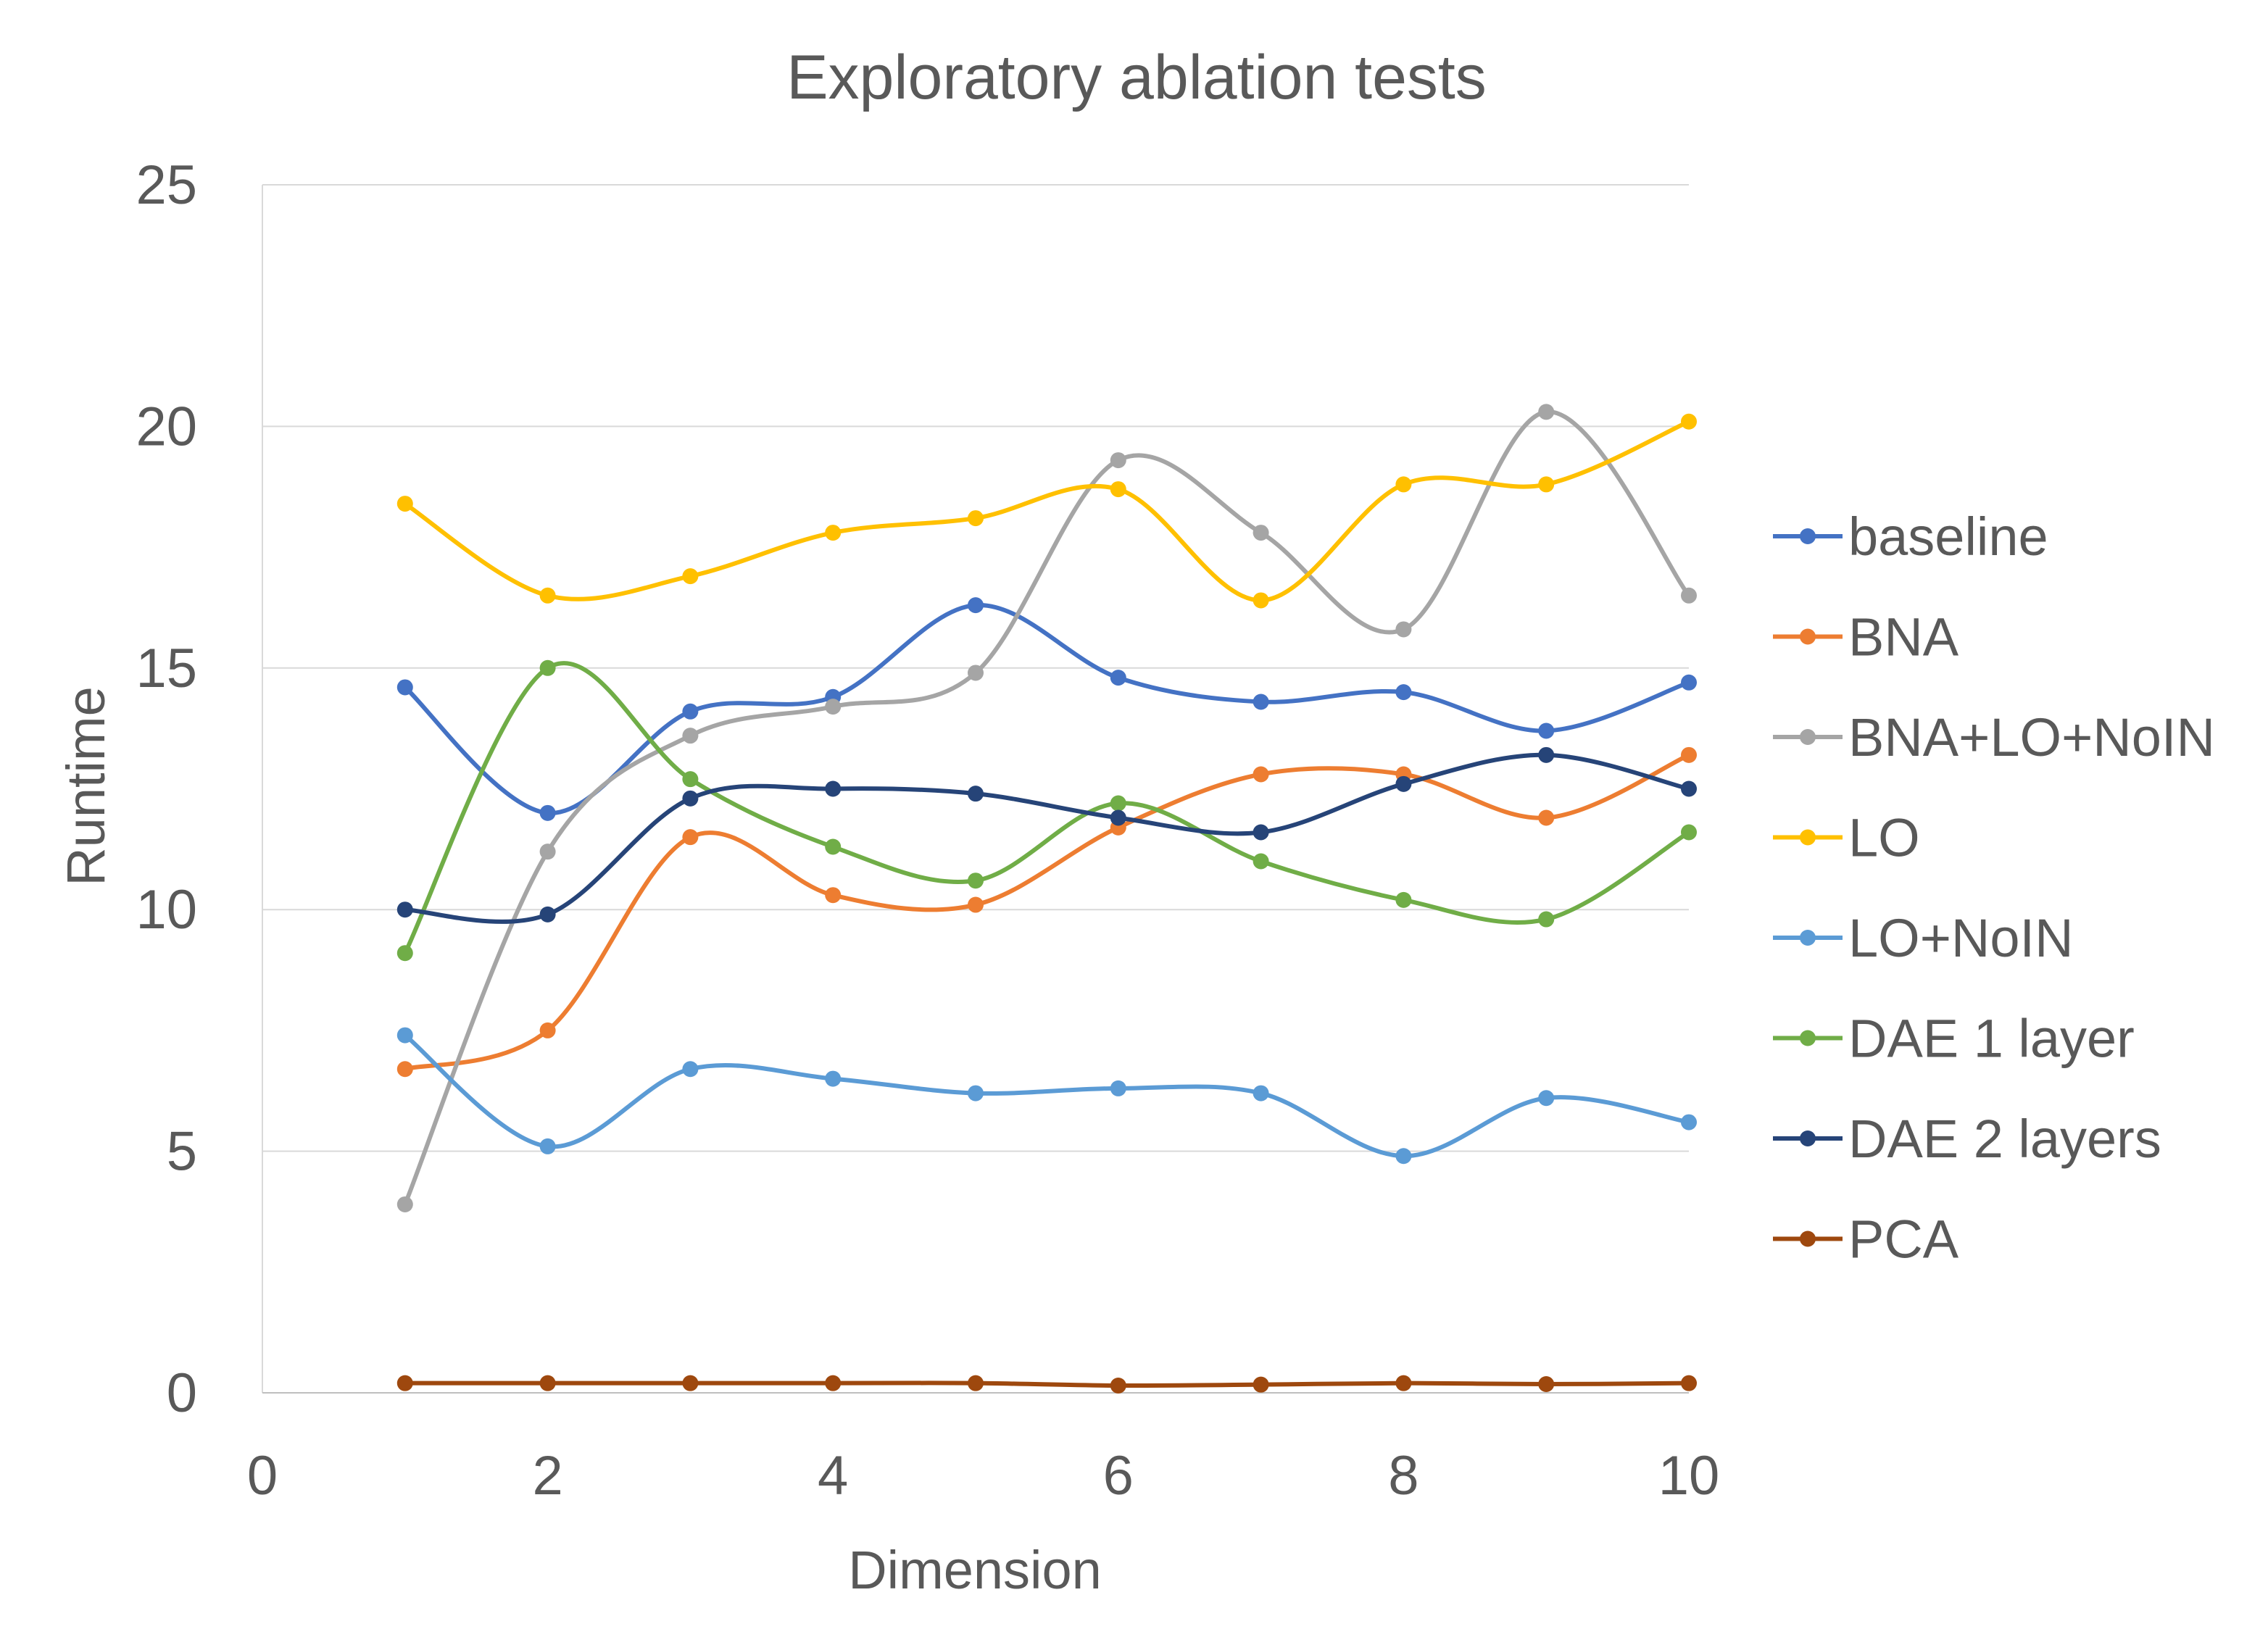 This screenshot has height=1645, width=2268. I want to click on x-tick-label: 0, so click(262, 1476).